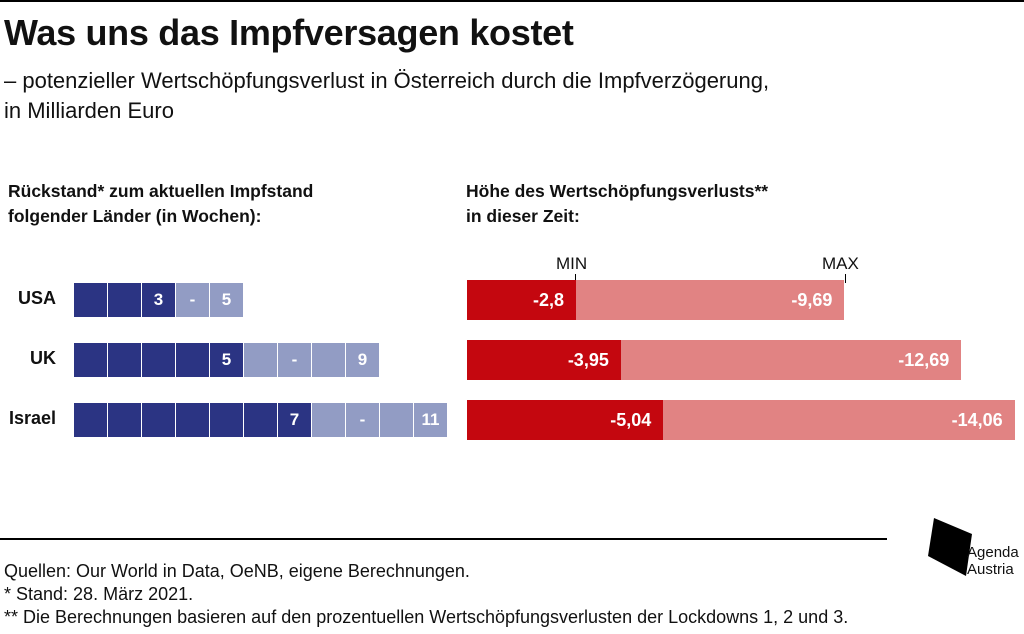 The image size is (1024, 634). Describe the element at coordinates (565, 420) in the screenshot. I see `loss-bar-min: -5,04` at that location.